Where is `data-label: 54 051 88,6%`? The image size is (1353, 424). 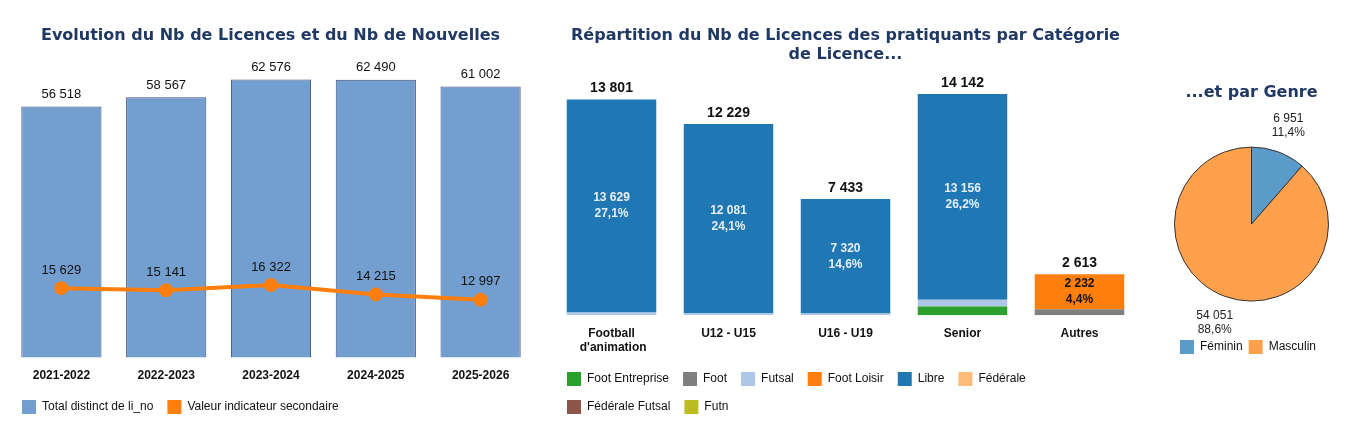
data-label: 54 051 88,6% is located at coordinates (1215, 321).